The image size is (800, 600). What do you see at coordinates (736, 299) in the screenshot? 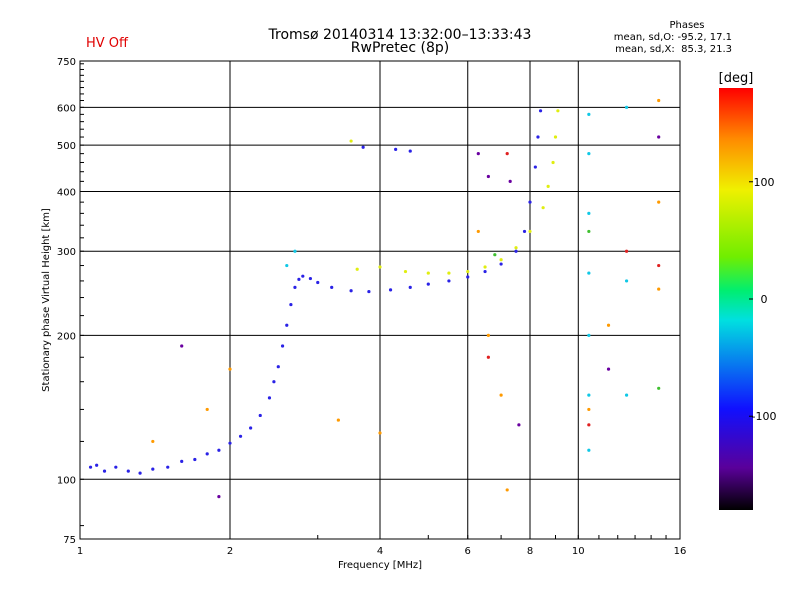
I see `colorbar` at bounding box center [736, 299].